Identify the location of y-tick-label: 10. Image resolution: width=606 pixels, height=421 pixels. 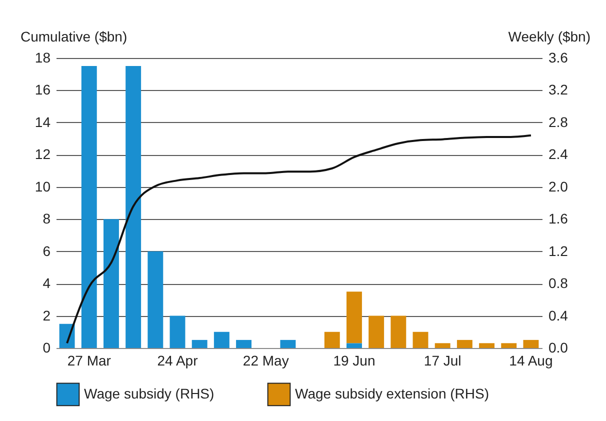
(42, 186).